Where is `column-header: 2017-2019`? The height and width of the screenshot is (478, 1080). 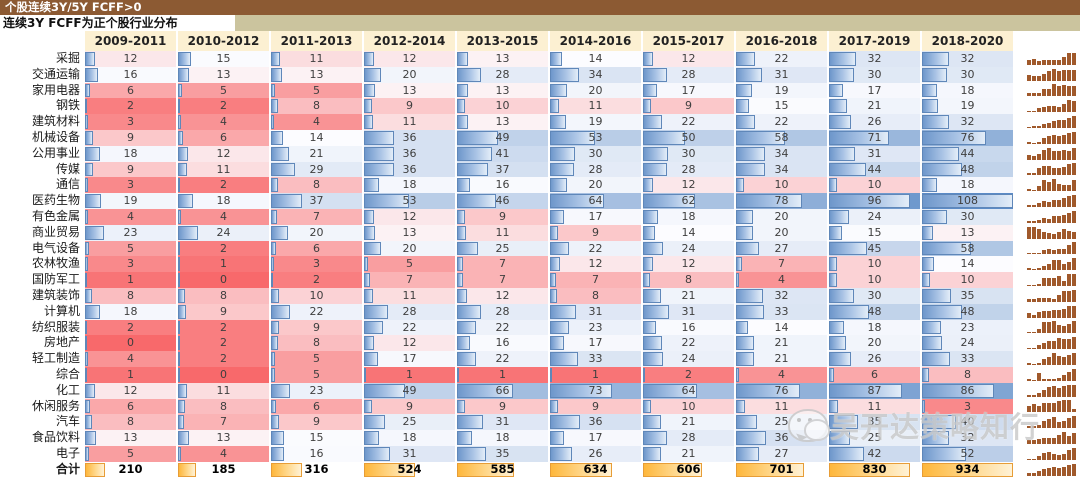
column-header: 2017-2019 is located at coordinates (875, 41).